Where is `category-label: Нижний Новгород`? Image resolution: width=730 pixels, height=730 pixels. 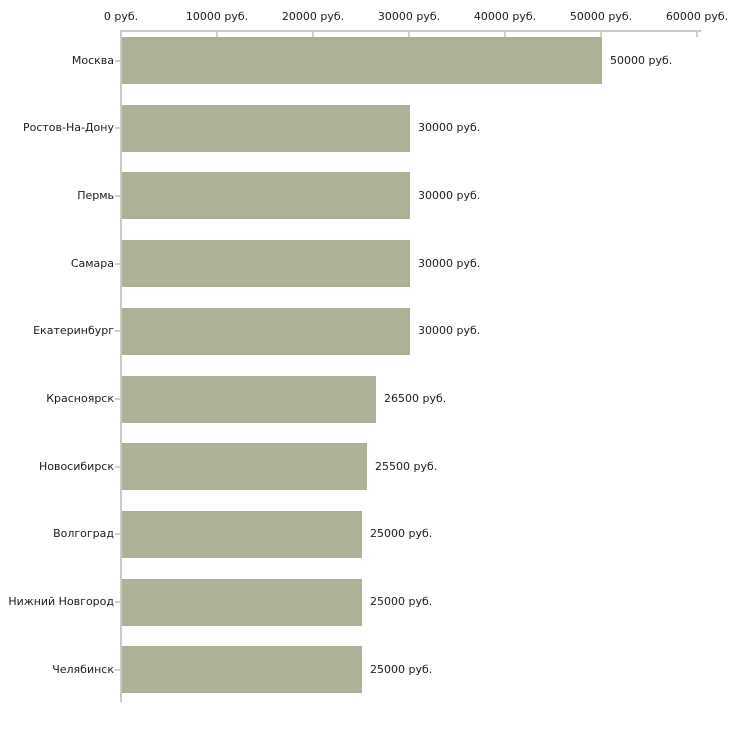 category-label: Нижний Новгород is located at coordinates (61, 601).